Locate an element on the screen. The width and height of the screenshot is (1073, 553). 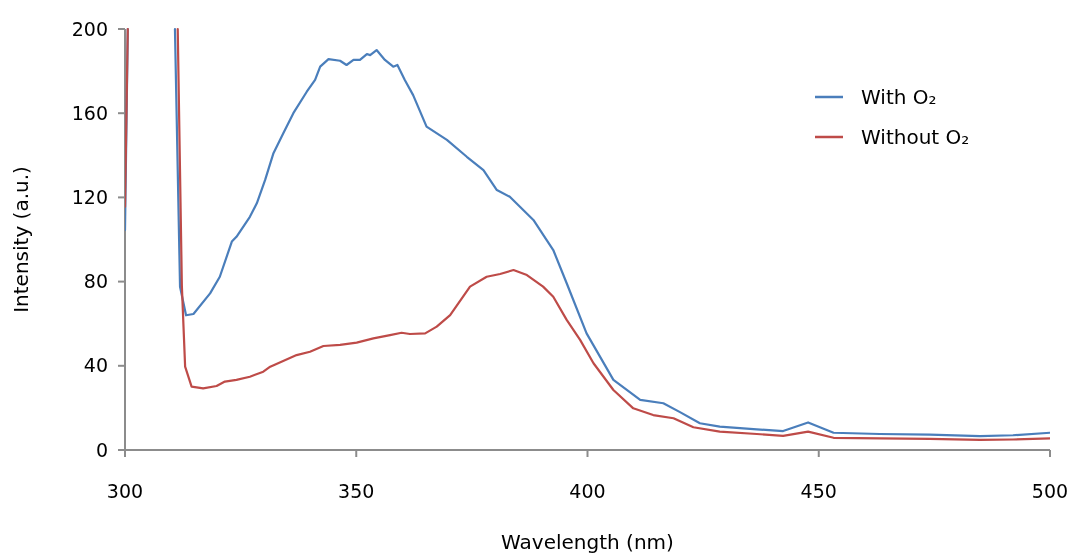
y-tick-label: 80 is located at coordinates (95, 281).